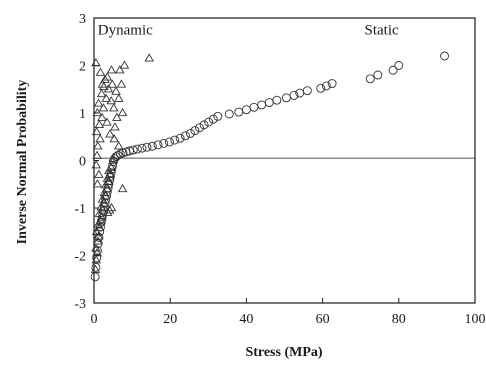 This screenshot has height=367, width=486. What do you see at coordinates (80, 209) in the screenshot?
I see `y-tick-label: -1` at bounding box center [80, 209].